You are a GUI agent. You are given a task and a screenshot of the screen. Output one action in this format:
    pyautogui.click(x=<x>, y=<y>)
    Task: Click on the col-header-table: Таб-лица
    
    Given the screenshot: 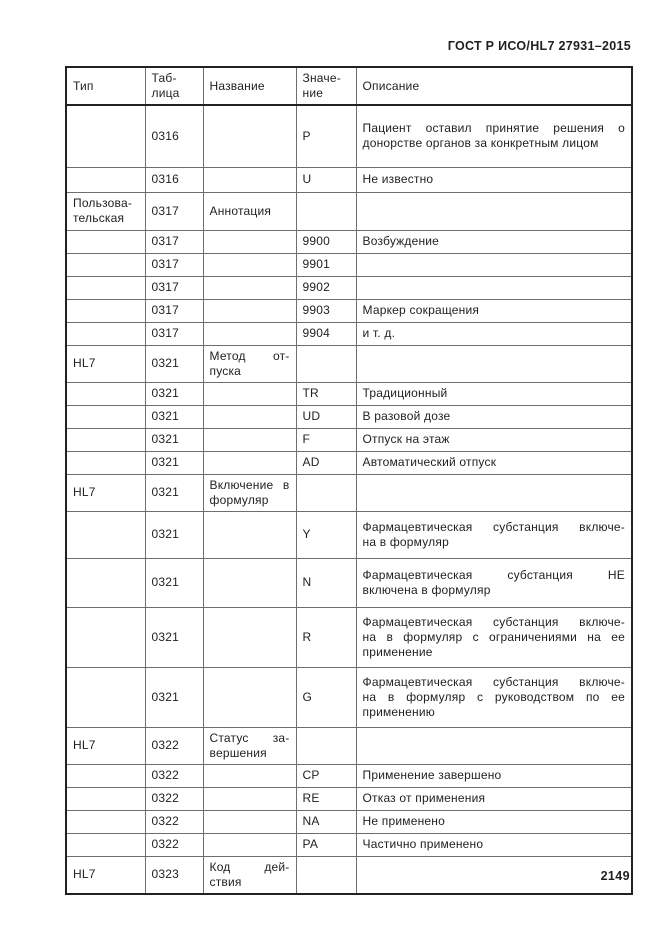 What is the action you would take?
    pyautogui.click(x=174, y=86)
    